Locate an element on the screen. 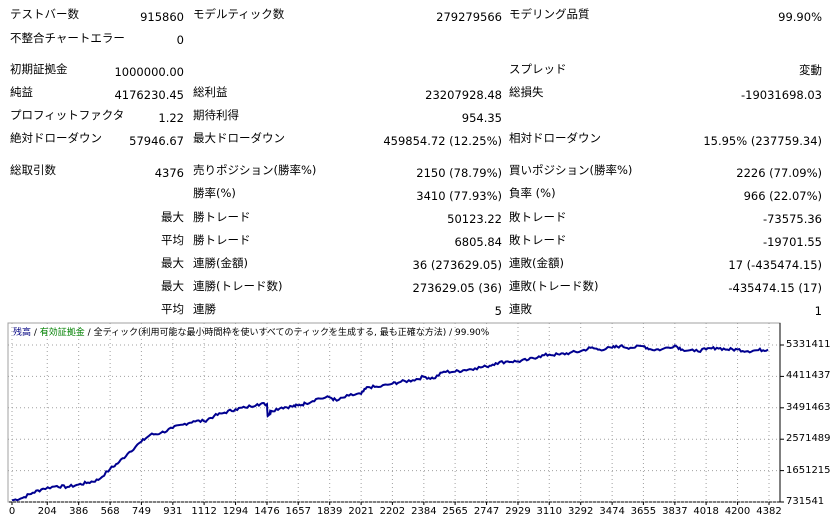  expected-payoff-label: 期待利得 is located at coordinates (216, 115).